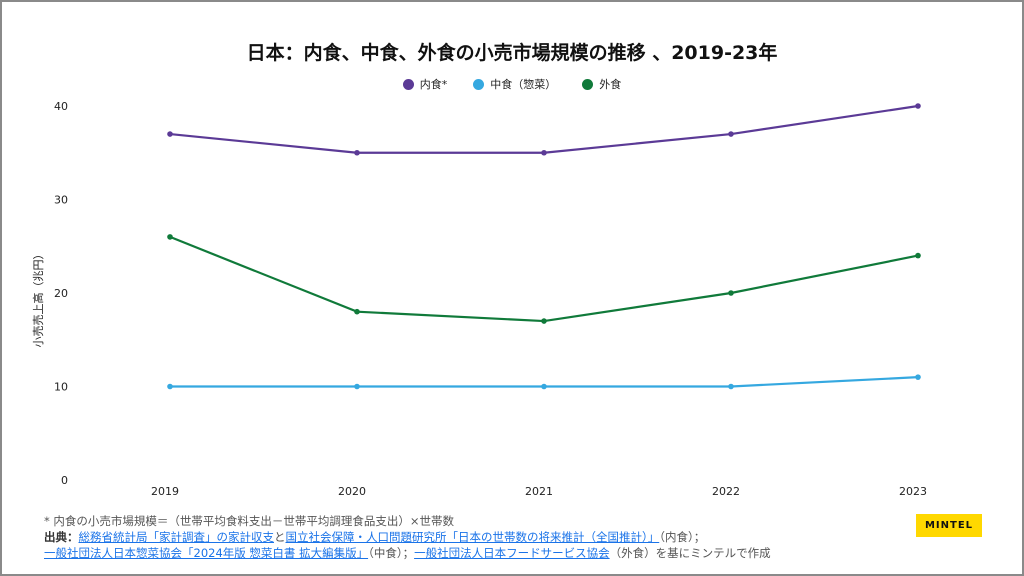 This screenshot has width=1024, height=576. Describe the element at coordinates (280, 537) in the screenshot. I see `source-text: と` at that location.